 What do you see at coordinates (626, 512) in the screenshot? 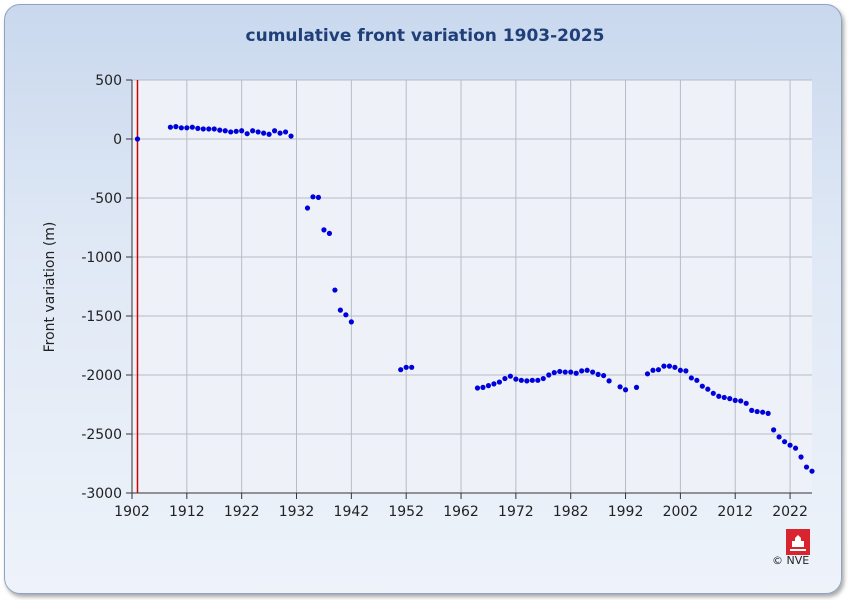
I see `x-tick-label: 1992` at bounding box center [626, 512].